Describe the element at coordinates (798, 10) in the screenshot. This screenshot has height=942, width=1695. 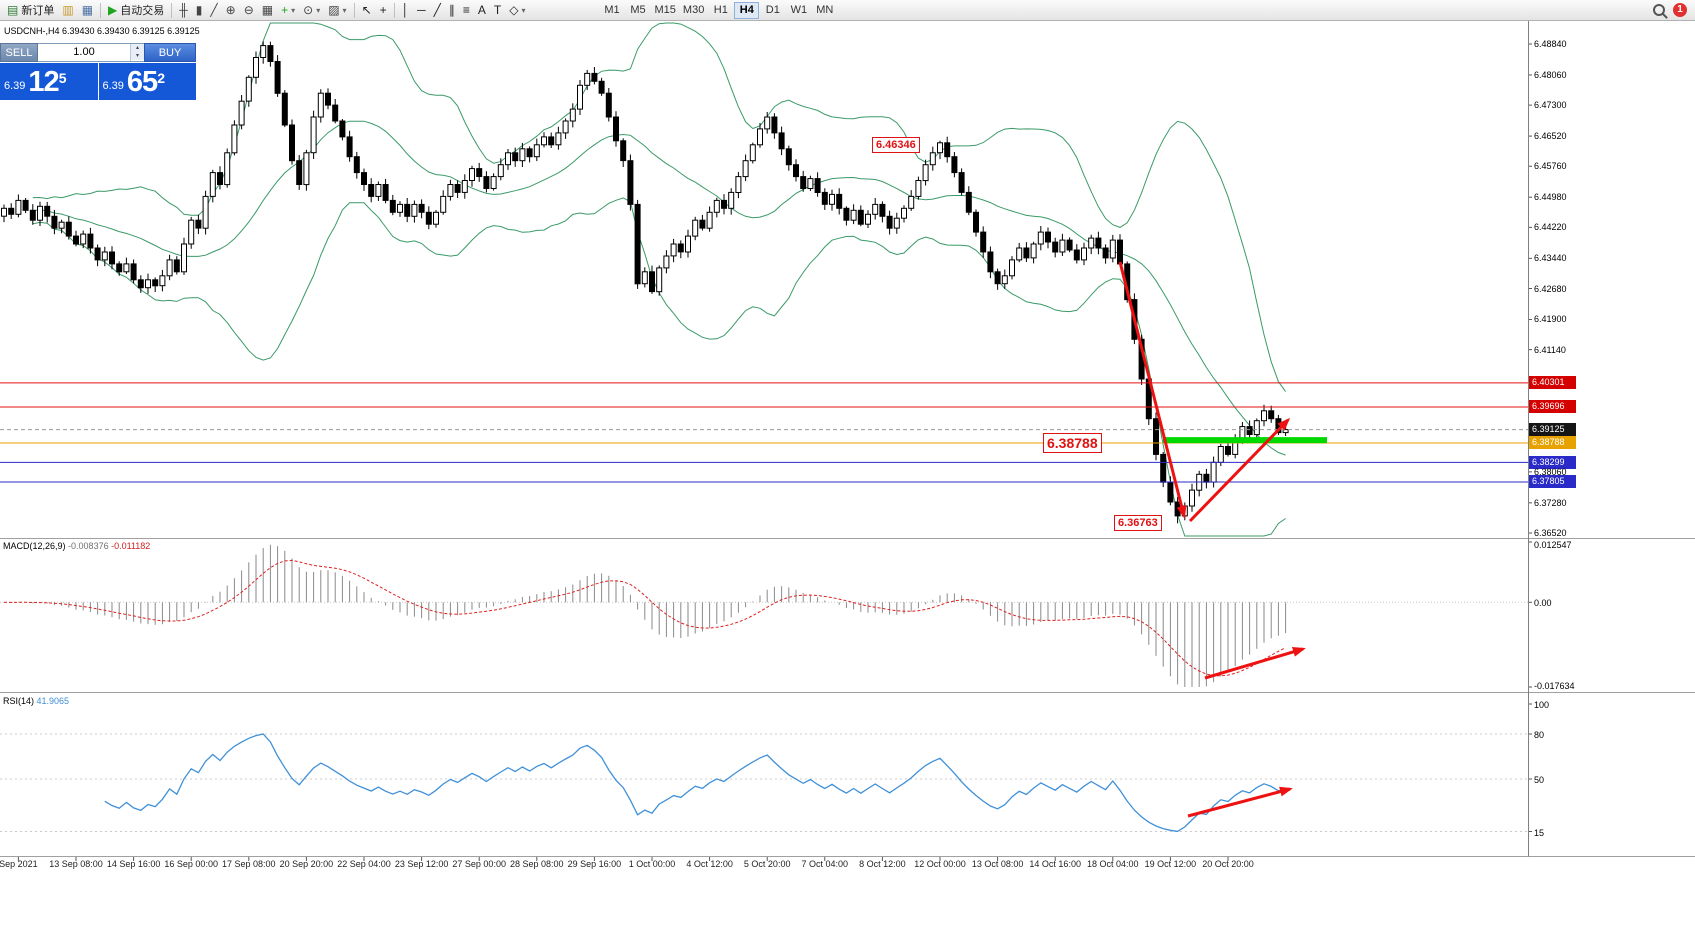
I see `timeframe-w1: W1` at that location.